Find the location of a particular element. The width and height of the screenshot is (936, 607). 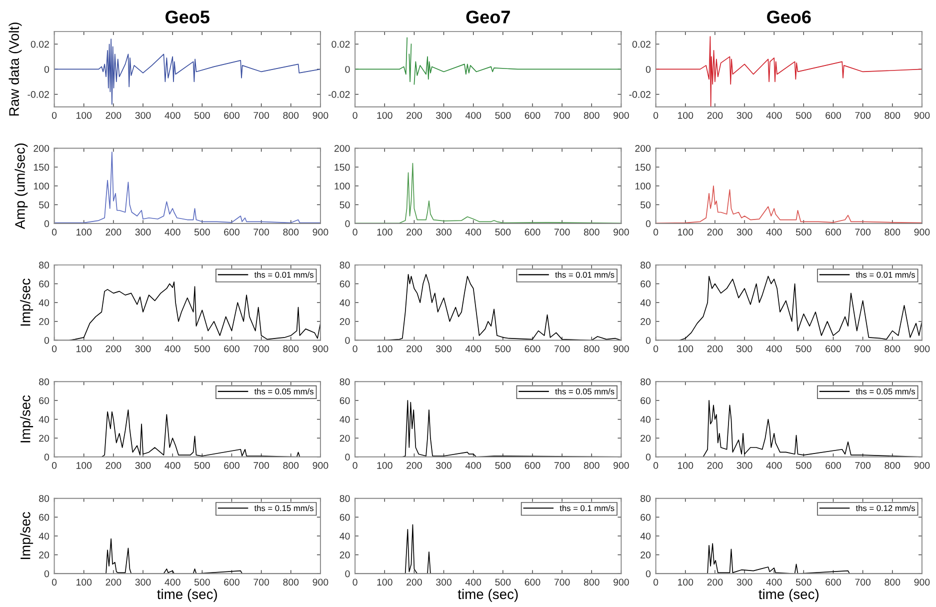

legend-label: ths = 0.05 mm/s is located at coordinates (584, 391).